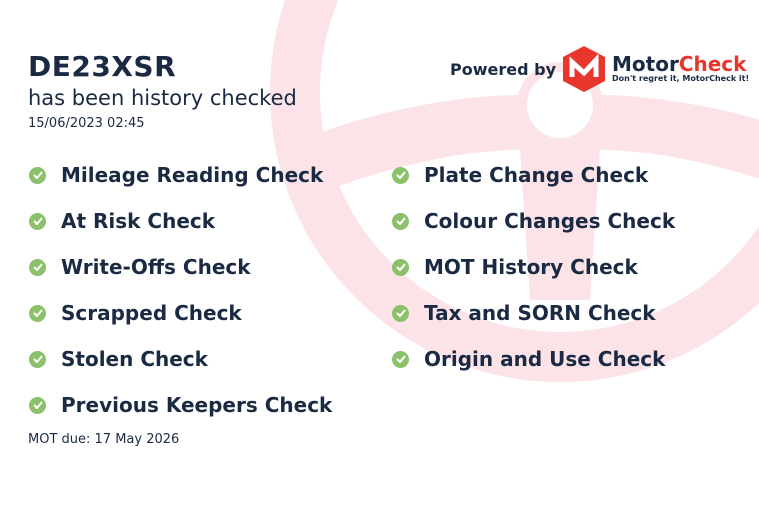  I want to click on check-item: Tax and SORN Check, so click(533, 313).